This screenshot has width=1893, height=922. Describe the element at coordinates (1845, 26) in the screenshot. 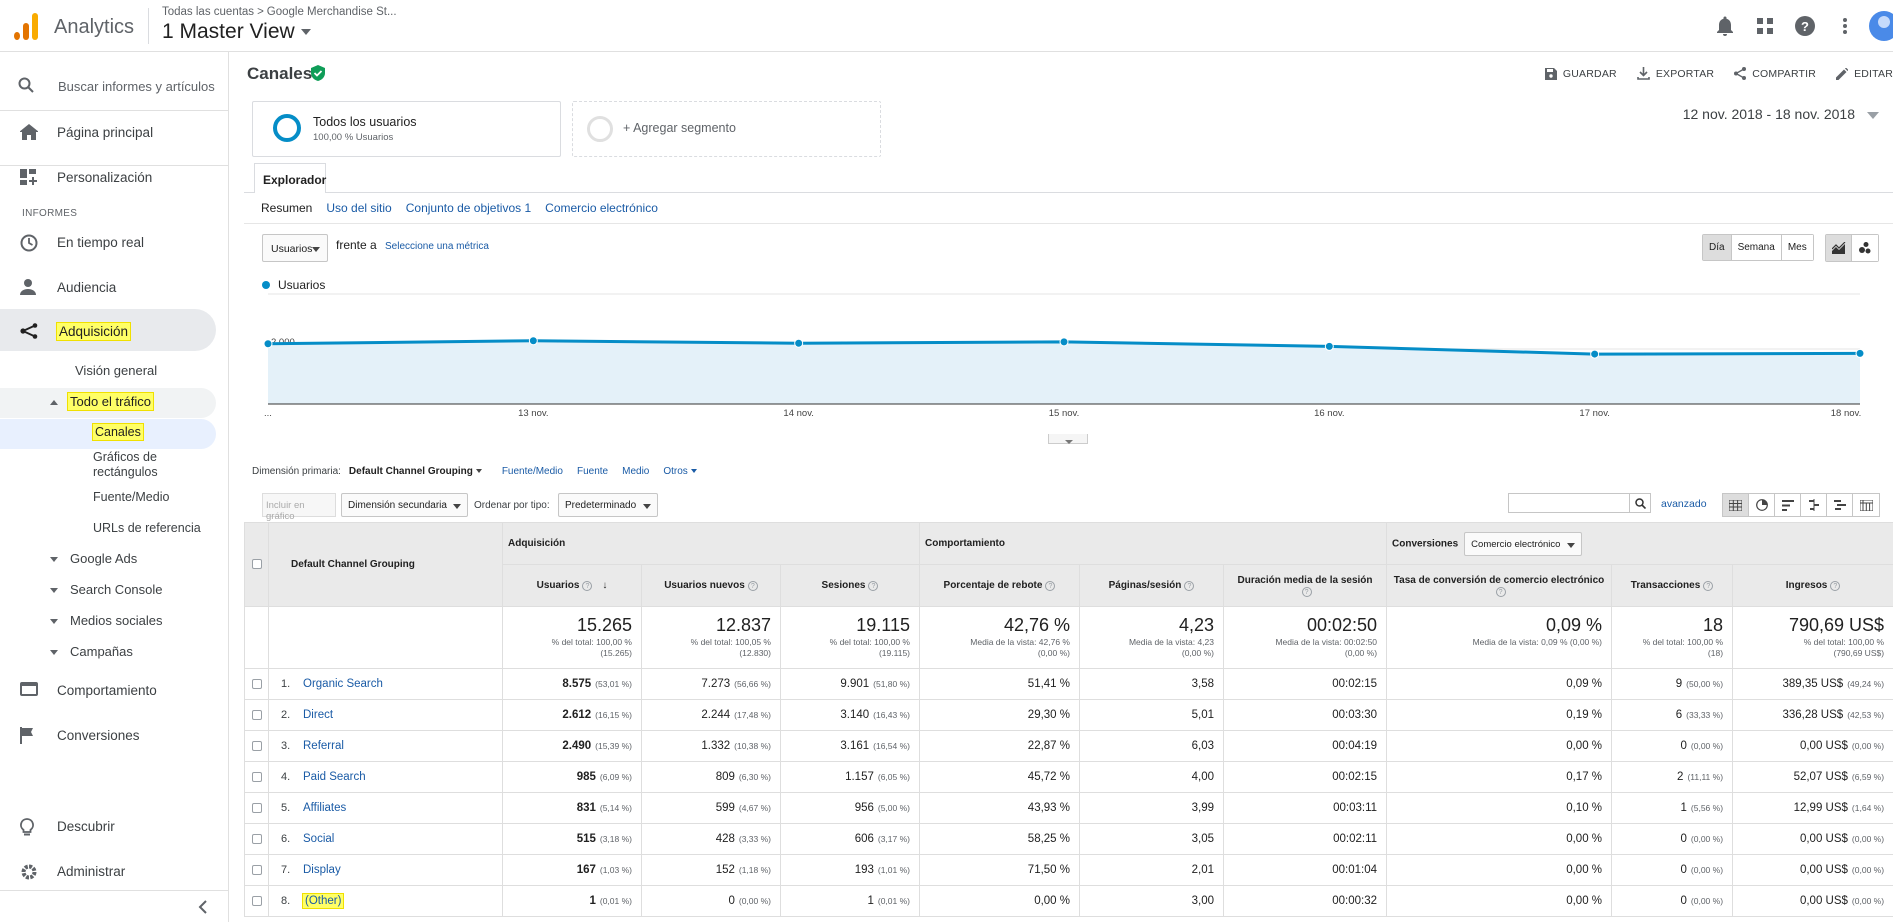

I see `more-vert-icon` at that location.